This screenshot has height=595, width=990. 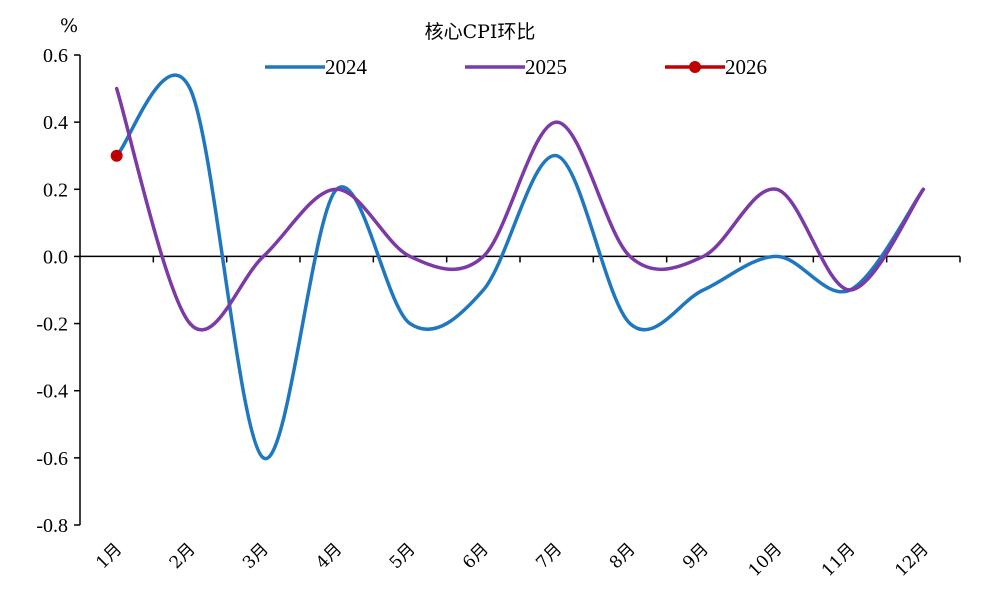 What do you see at coordinates (623, 556) in the screenshot?
I see `x-tick-label: 8月` at bounding box center [623, 556].